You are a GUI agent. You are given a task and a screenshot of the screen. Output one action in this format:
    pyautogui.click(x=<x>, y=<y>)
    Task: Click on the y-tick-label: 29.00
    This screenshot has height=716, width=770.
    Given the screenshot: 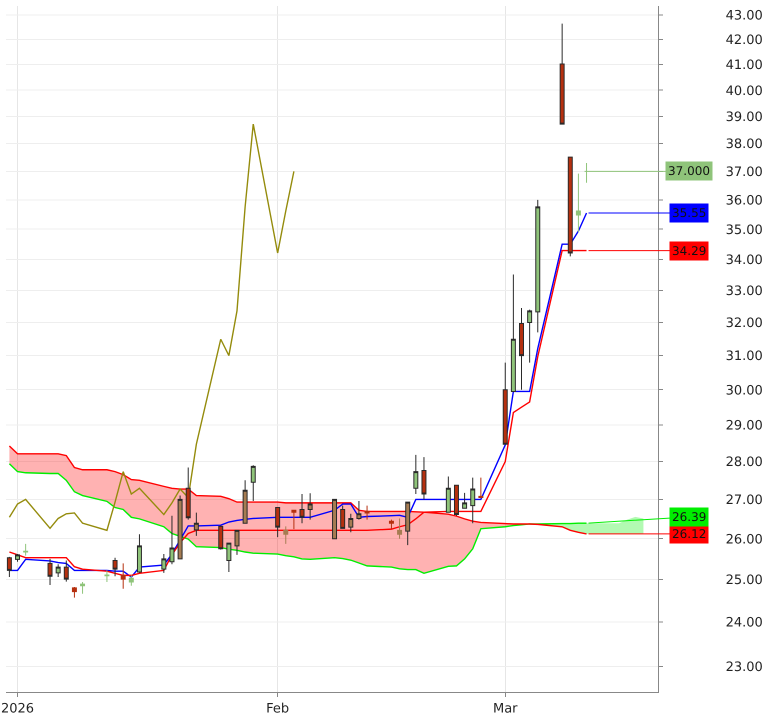 What is the action you would take?
    pyautogui.click(x=744, y=426)
    